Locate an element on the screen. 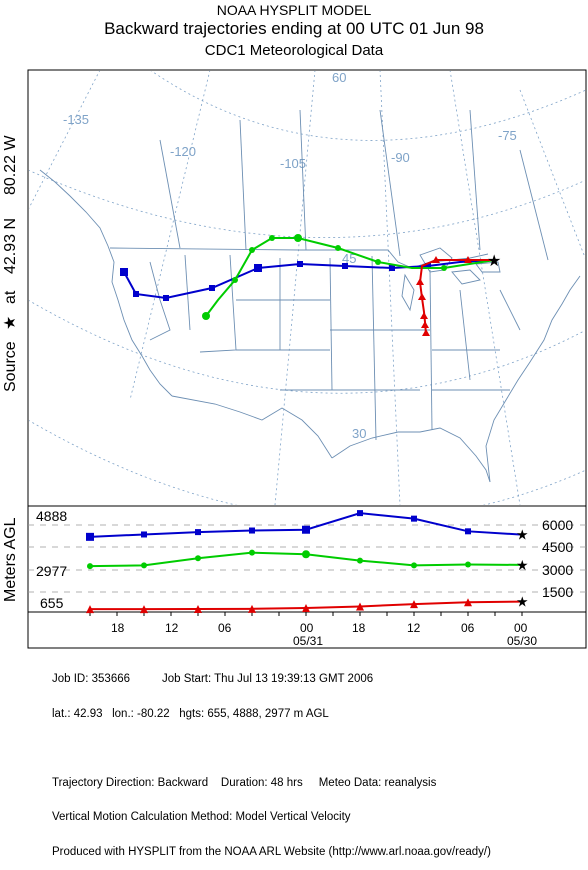  trajectory-red is located at coordinates (455, 296).